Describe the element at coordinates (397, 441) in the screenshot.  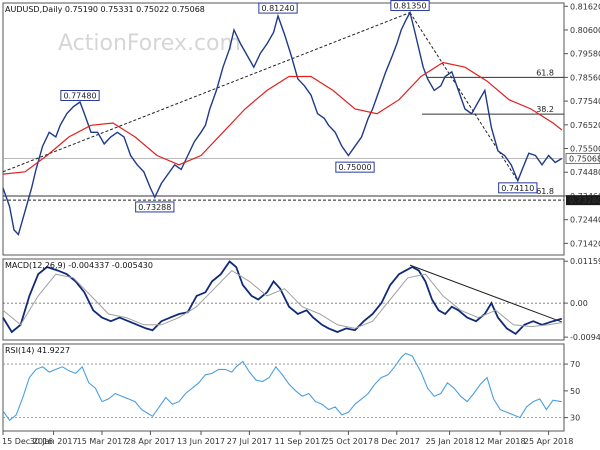
I see `x-tick-label: 8 Dec 2017` at that location.